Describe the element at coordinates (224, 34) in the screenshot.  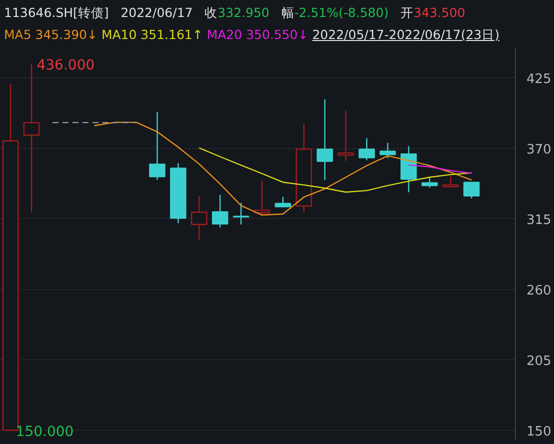
I see `text: MA20` at that location.